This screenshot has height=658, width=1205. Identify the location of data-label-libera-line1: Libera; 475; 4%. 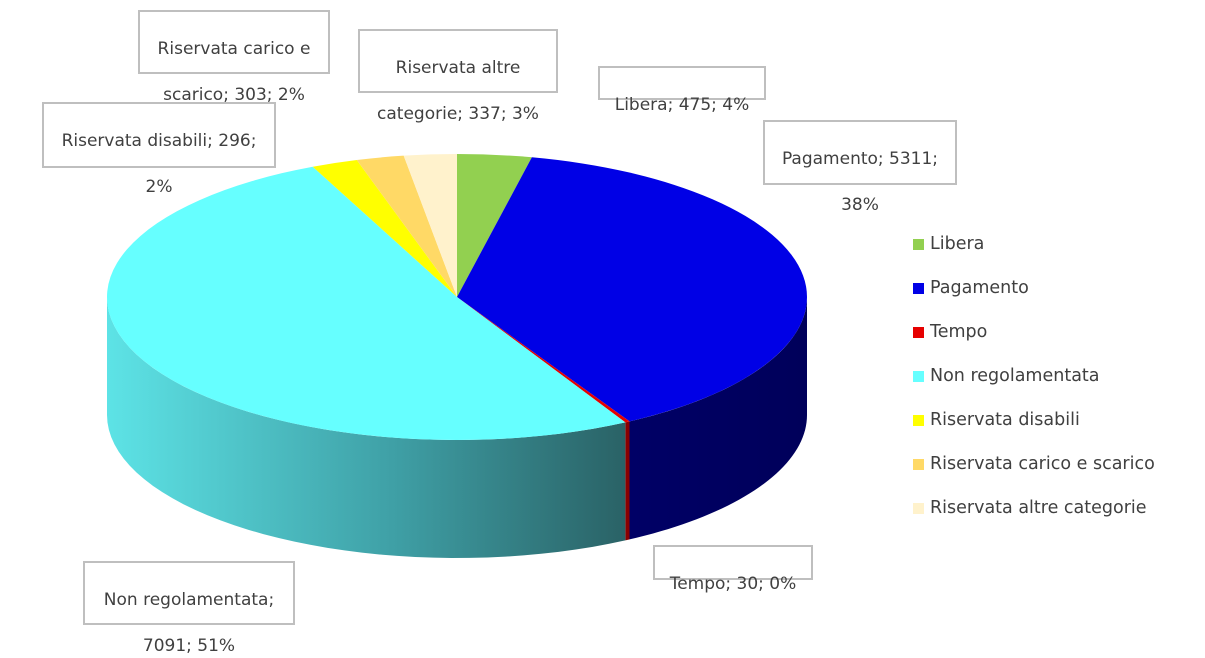
(682, 105).